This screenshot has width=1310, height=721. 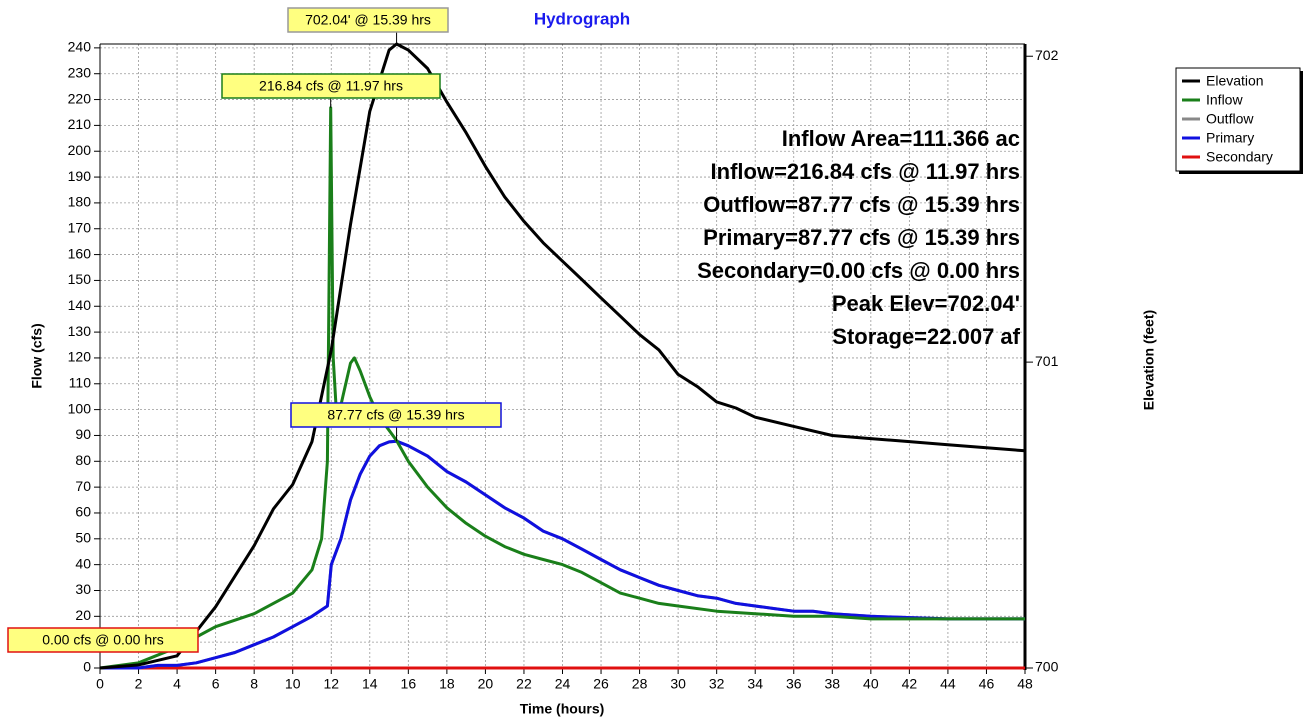 What do you see at coordinates (80, 357) in the screenshot?
I see `y-tick-label: 120` at bounding box center [80, 357].